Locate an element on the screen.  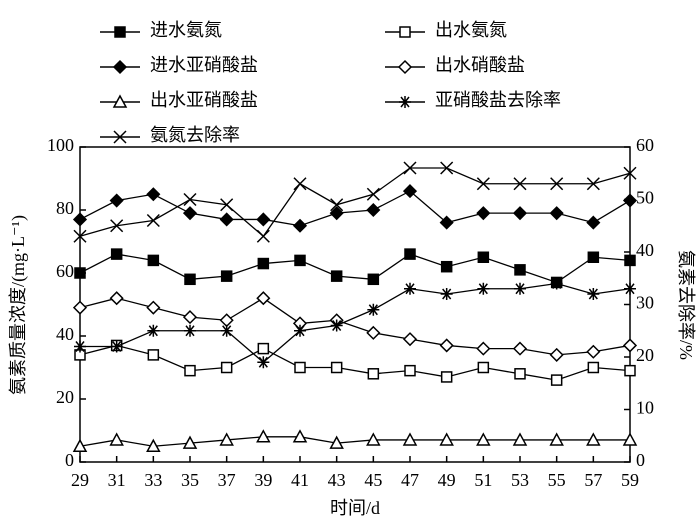
x-tick-label: 49 is located at coordinates (447, 480).